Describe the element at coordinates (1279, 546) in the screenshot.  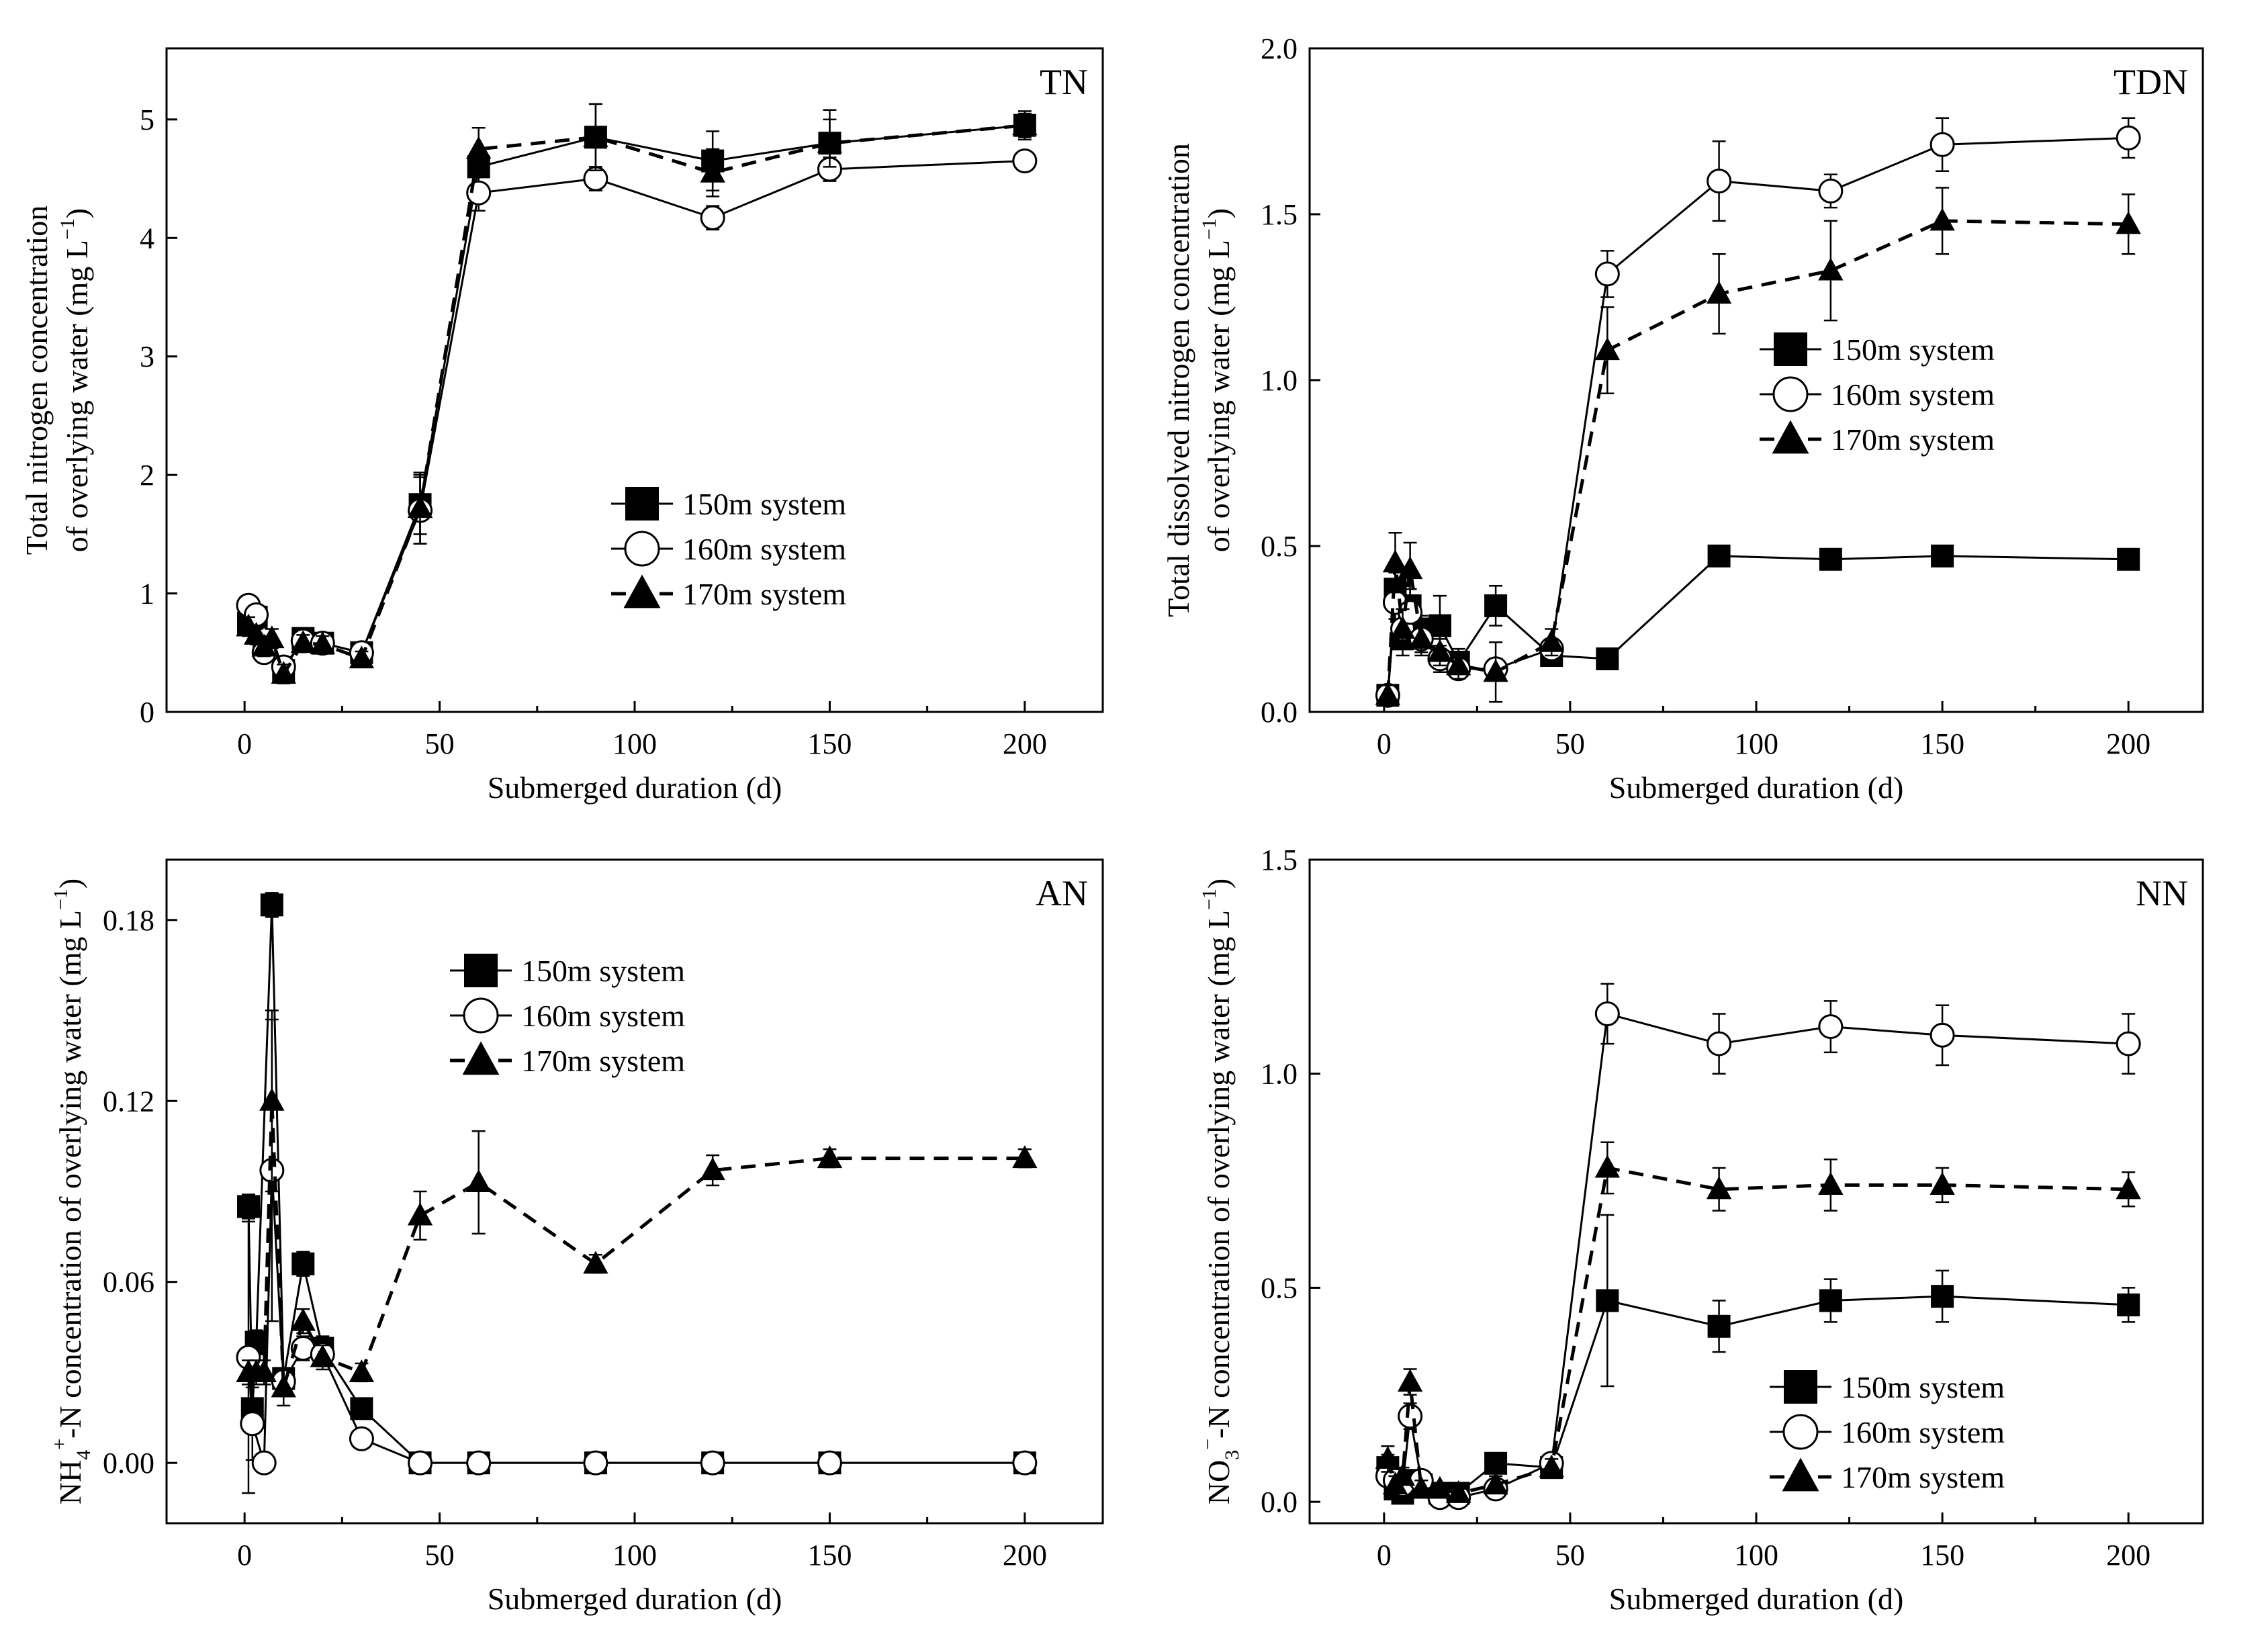
I see `y-tick-label: 0.5` at that location.